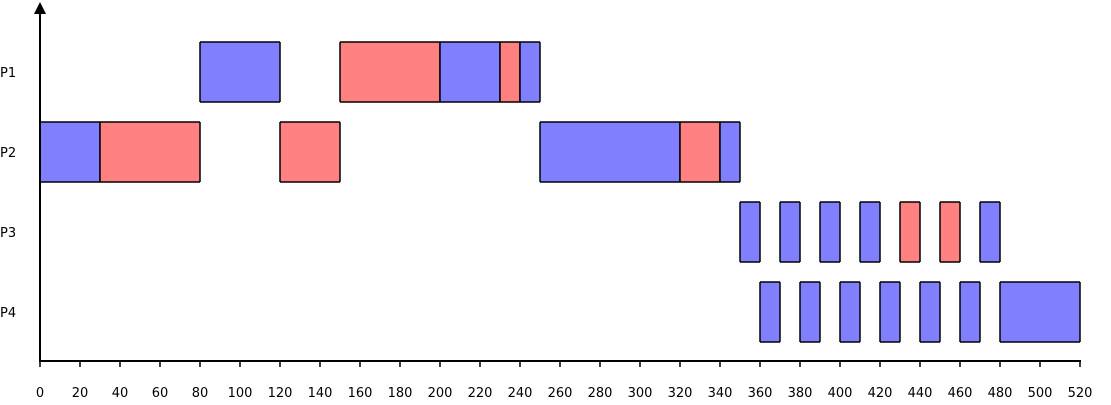 The height and width of the screenshot is (405, 1111). What do you see at coordinates (160, 393) in the screenshot?
I see `x-tick-label: 60` at bounding box center [160, 393].